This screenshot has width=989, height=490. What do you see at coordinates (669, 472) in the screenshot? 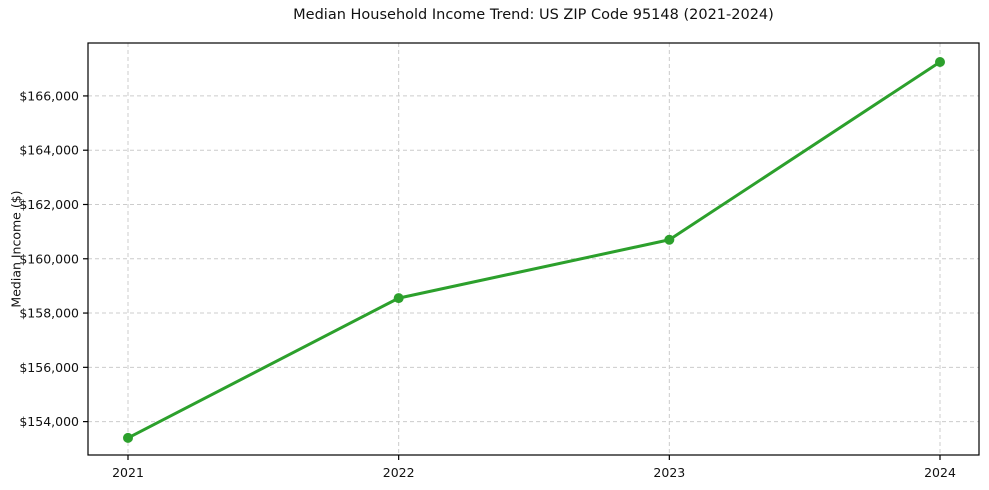
I see `x-tick-label: 2023` at bounding box center [669, 472].